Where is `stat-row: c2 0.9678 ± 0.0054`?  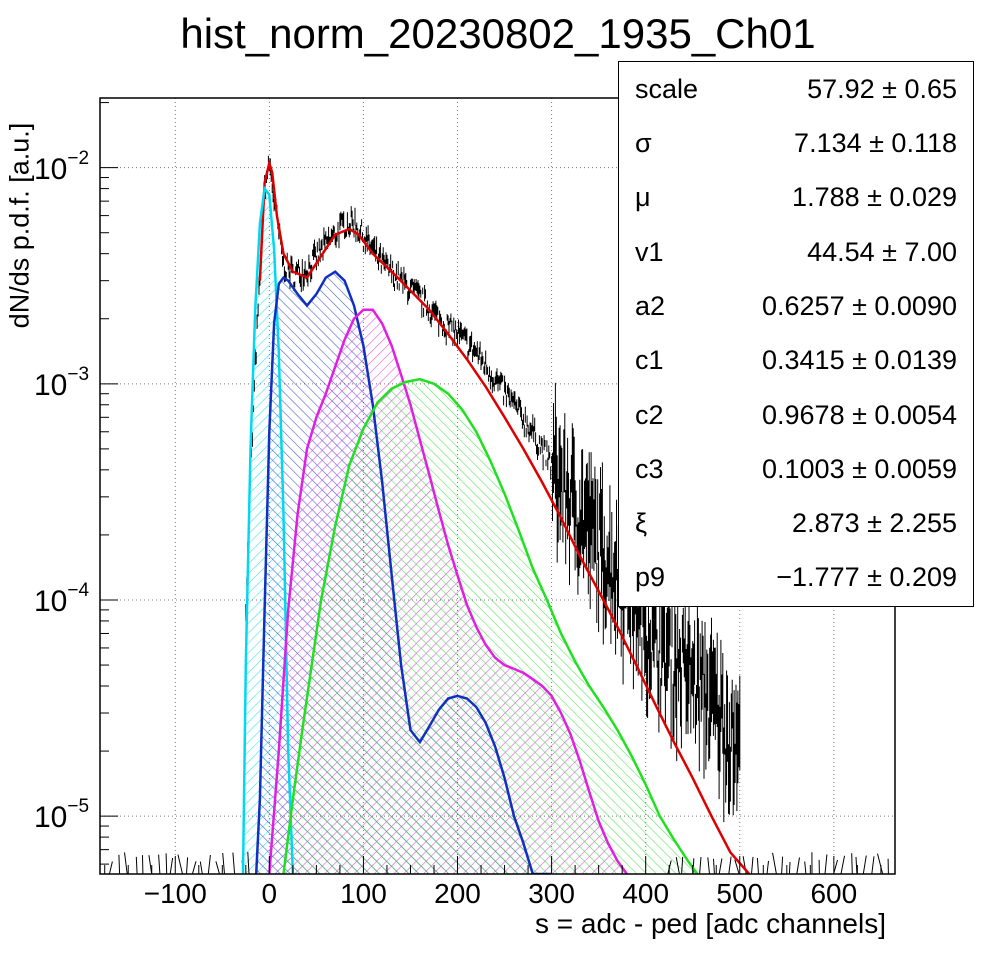 stat-row: c2 0.9678 ± 0.0054 is located at coordinates (796, 415).